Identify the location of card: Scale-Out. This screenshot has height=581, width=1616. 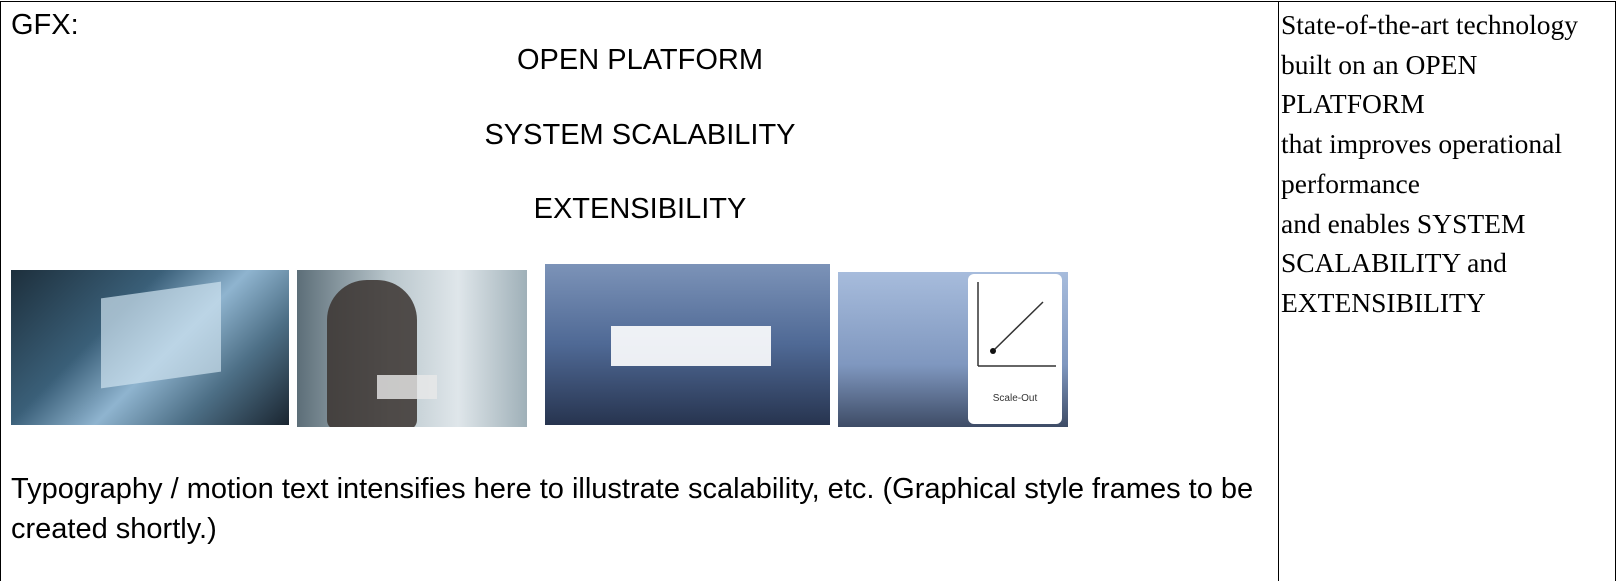
(1015, 349).